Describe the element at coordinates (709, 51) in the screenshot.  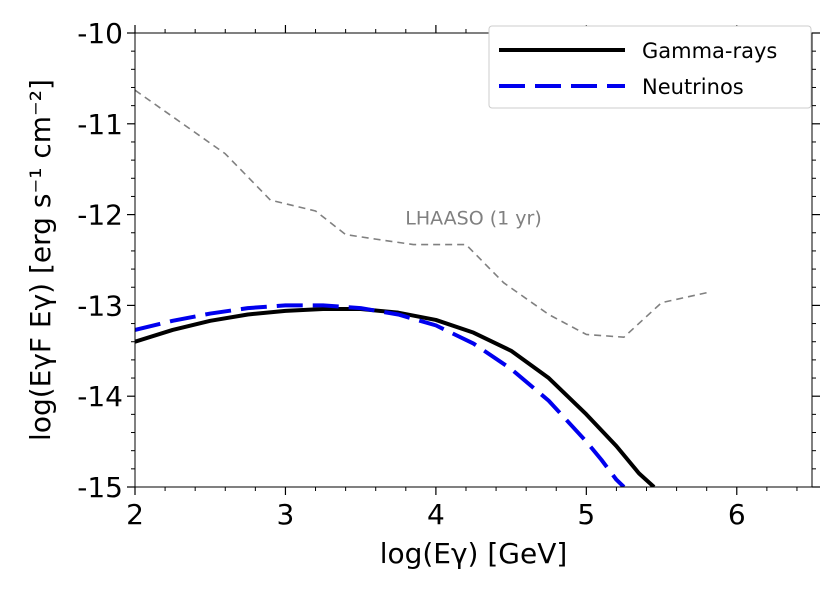
I see `legend-label-gamma-rays: Gamma-rays` at that location.